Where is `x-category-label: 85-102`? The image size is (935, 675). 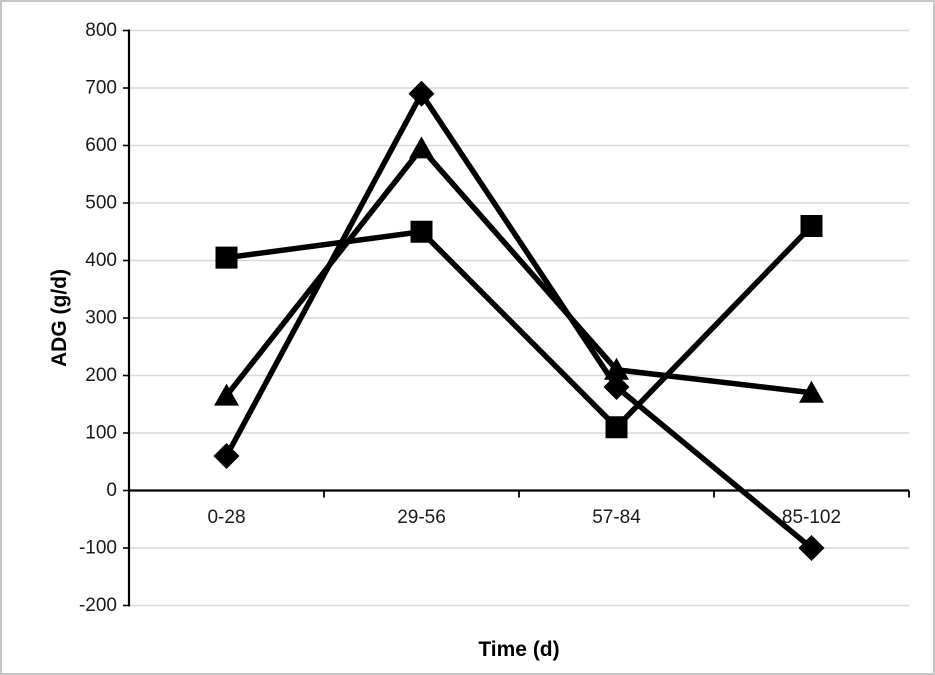 x-category-label: 85-102 is located at coordinates (811, 517).